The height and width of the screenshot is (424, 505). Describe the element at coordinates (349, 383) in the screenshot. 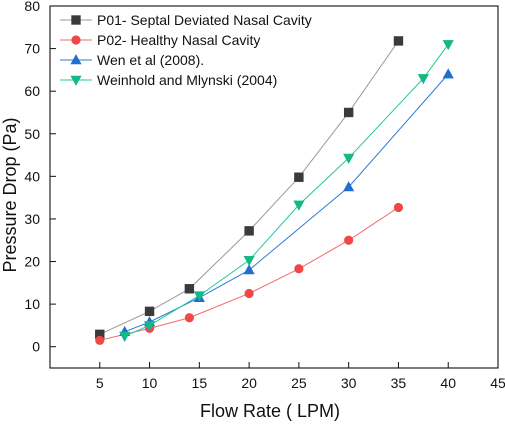

I see `x-tick-label: 30` at that location.